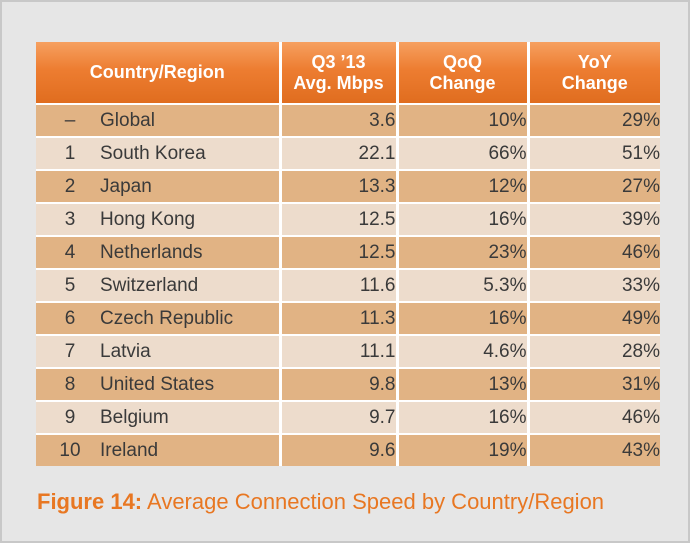 The image size is (690, 543). I want to click on country-cell: 3 Hong Kong, so click(159, 220).